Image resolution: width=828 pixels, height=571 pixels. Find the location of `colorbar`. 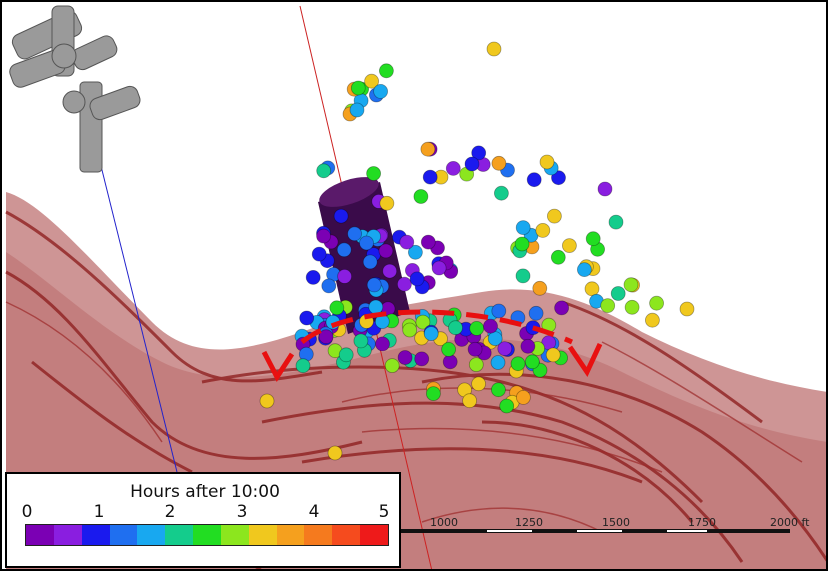

colorbar is located at coordinates (207, 535).